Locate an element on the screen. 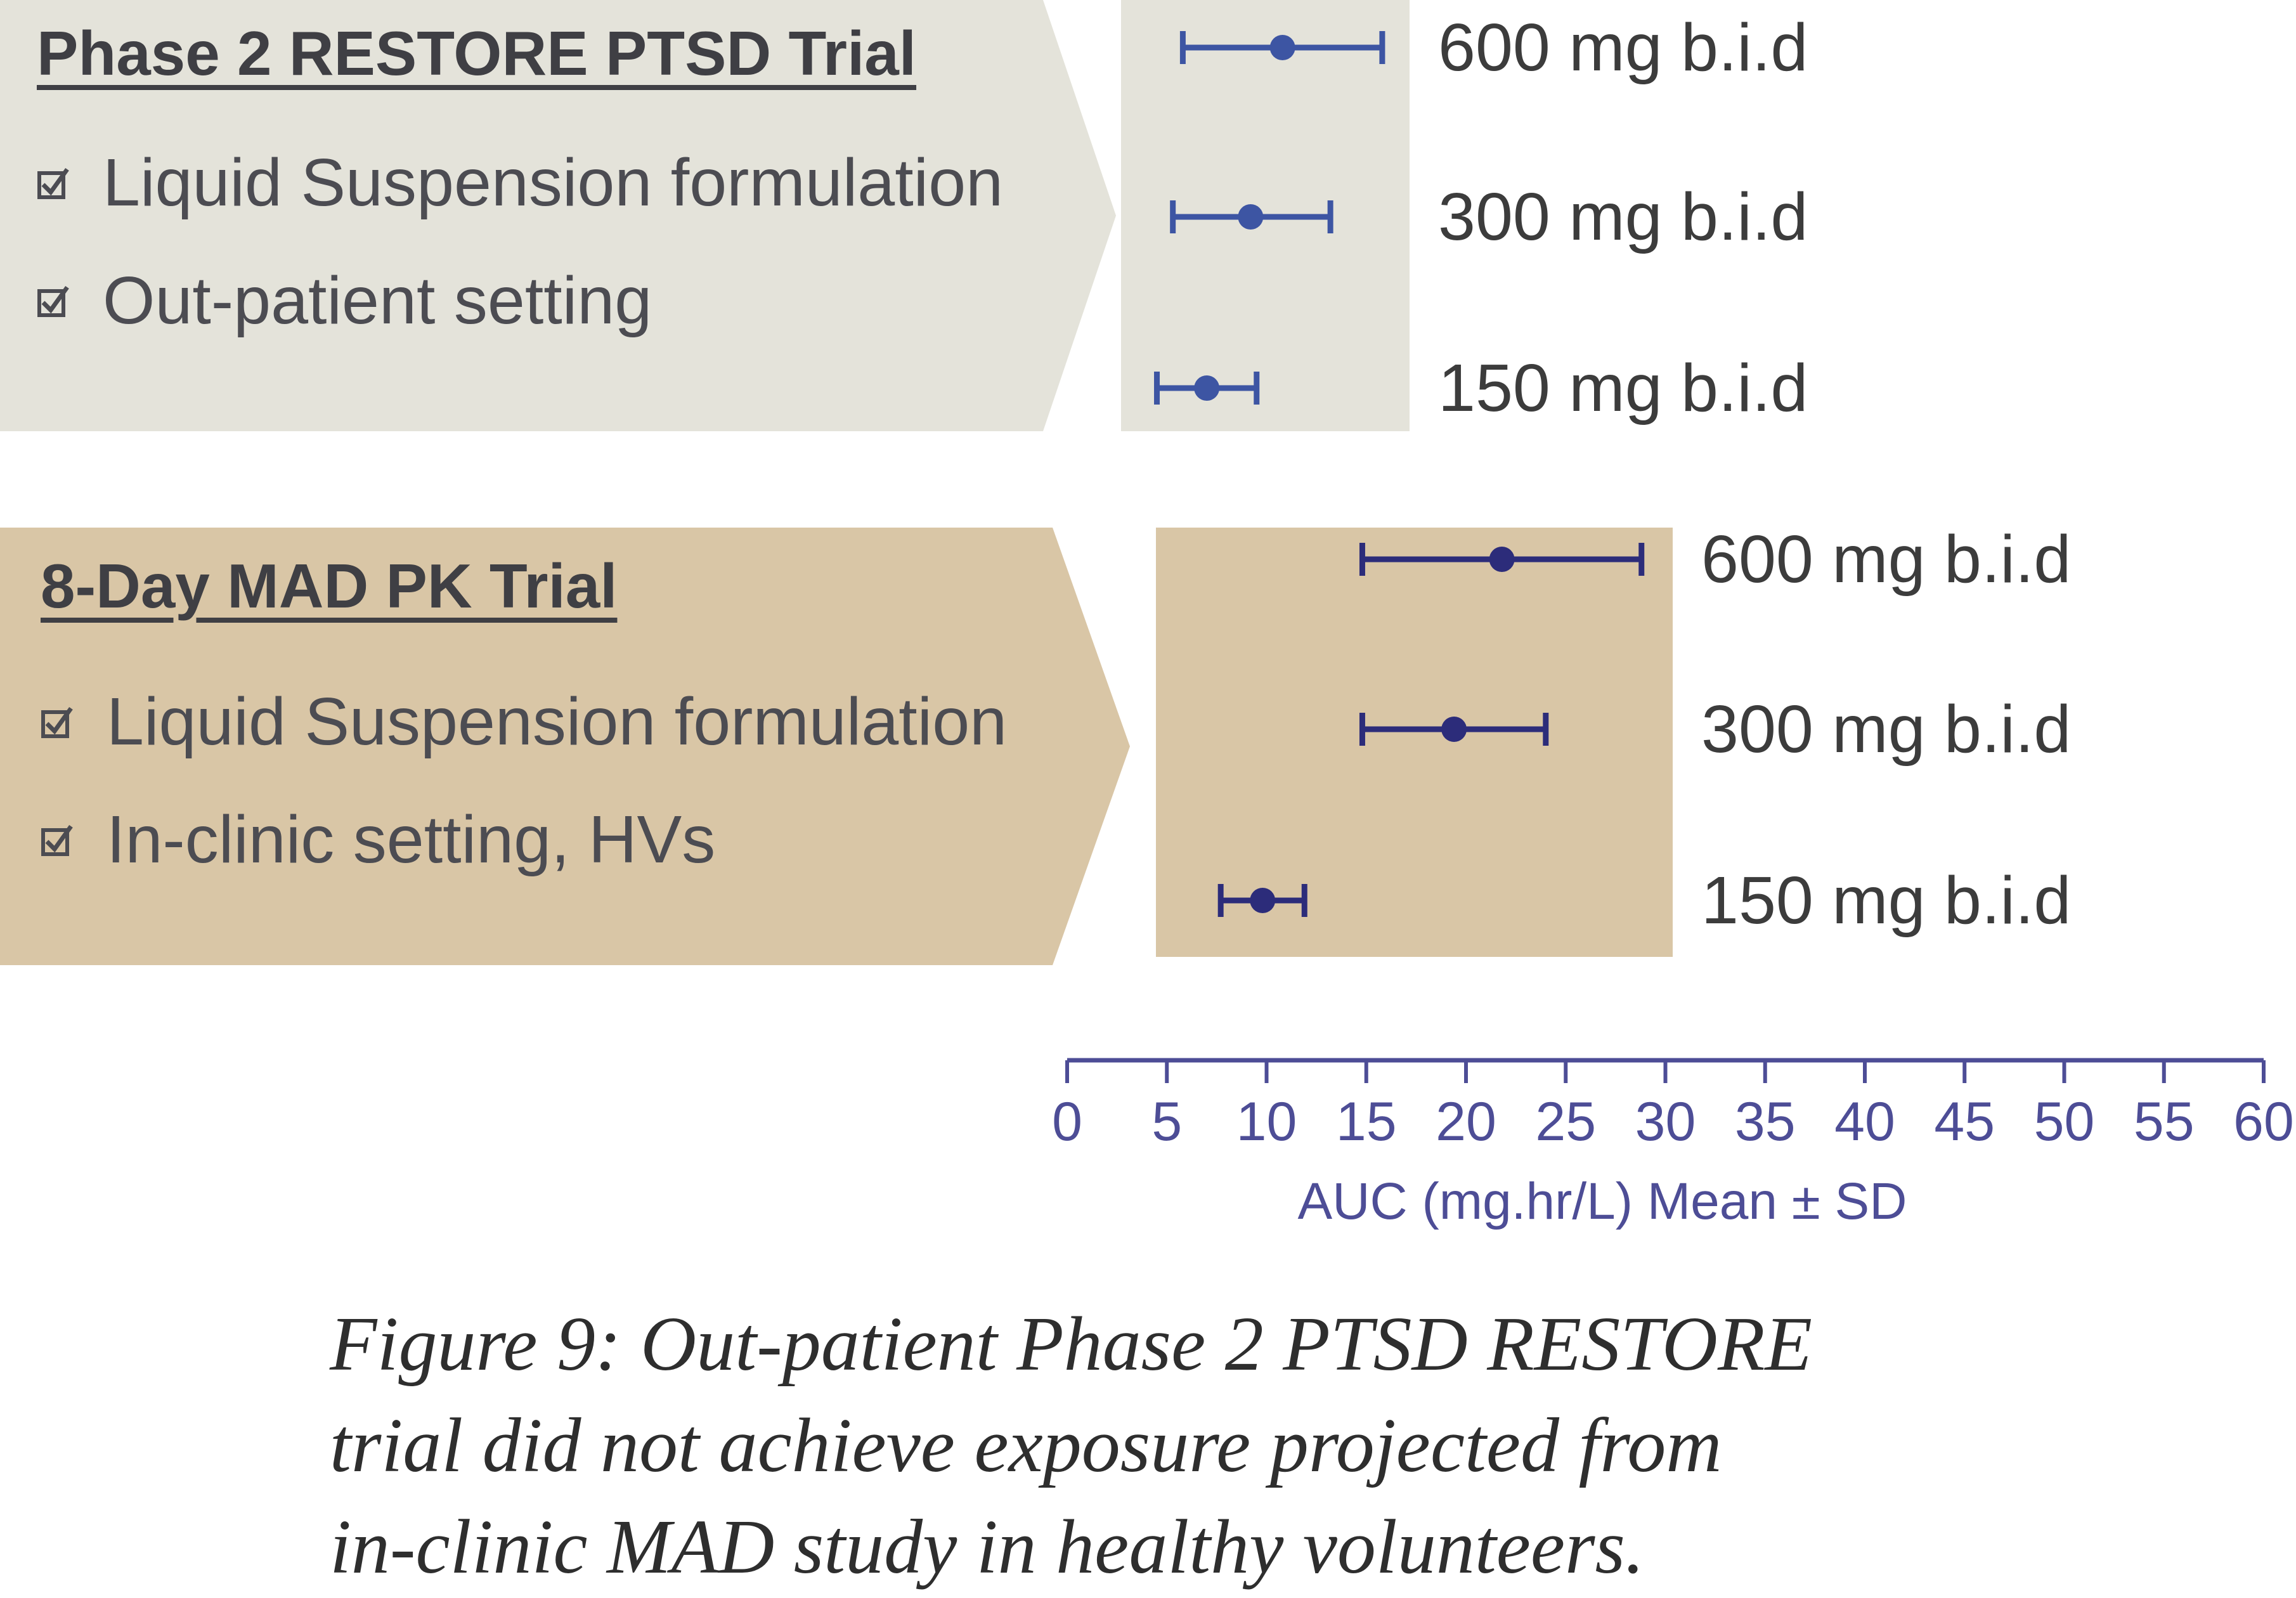  x-tick-label: 60 is located at coordinates (2263, 1121).